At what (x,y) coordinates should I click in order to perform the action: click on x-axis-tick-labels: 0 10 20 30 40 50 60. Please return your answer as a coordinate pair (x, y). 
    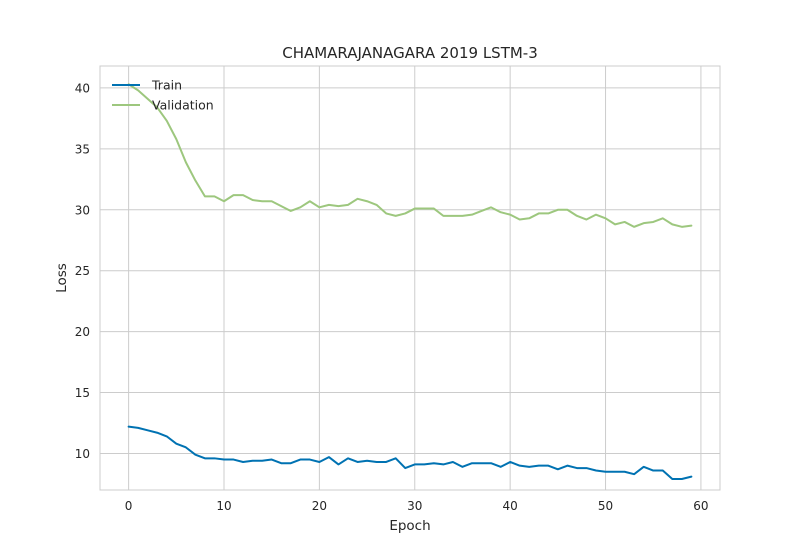
    Looking at the image, I should click on (417, 506).